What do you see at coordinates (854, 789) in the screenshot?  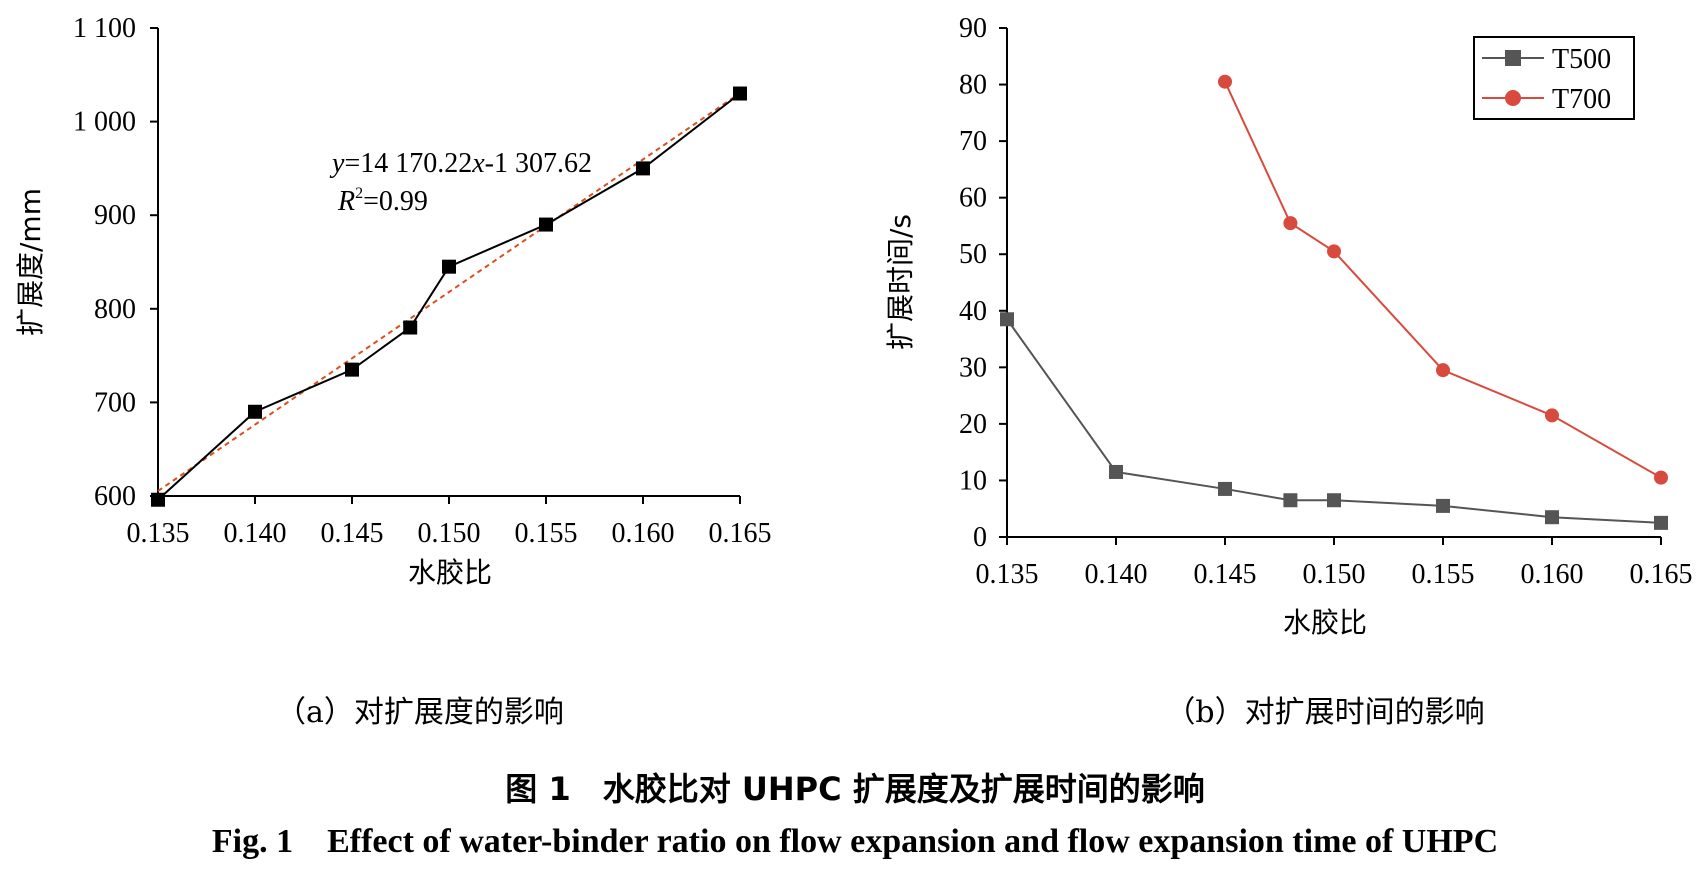 I see `figure-caption-chinese: 图 1 水胶比对 UHPC 扩展度及扩展时间的影响` at bounding box center [854, 789].